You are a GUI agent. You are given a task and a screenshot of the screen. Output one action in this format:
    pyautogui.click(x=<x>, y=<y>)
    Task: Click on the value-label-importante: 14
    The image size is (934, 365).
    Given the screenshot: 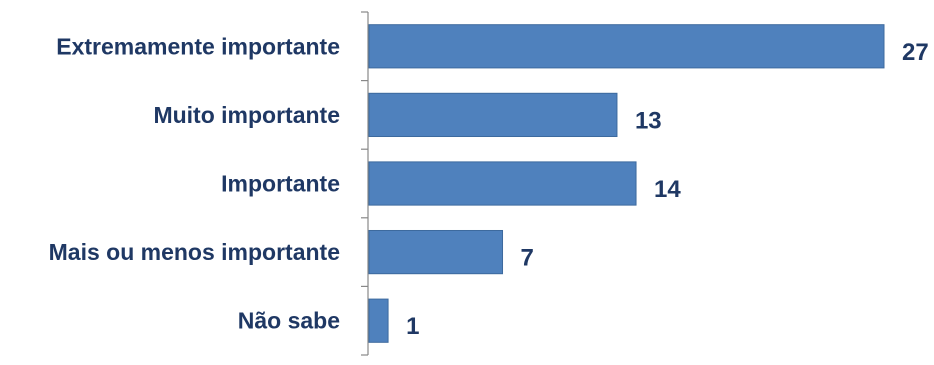 What is the action you would take?
    pyautogui.click(x=667, y=189)
    